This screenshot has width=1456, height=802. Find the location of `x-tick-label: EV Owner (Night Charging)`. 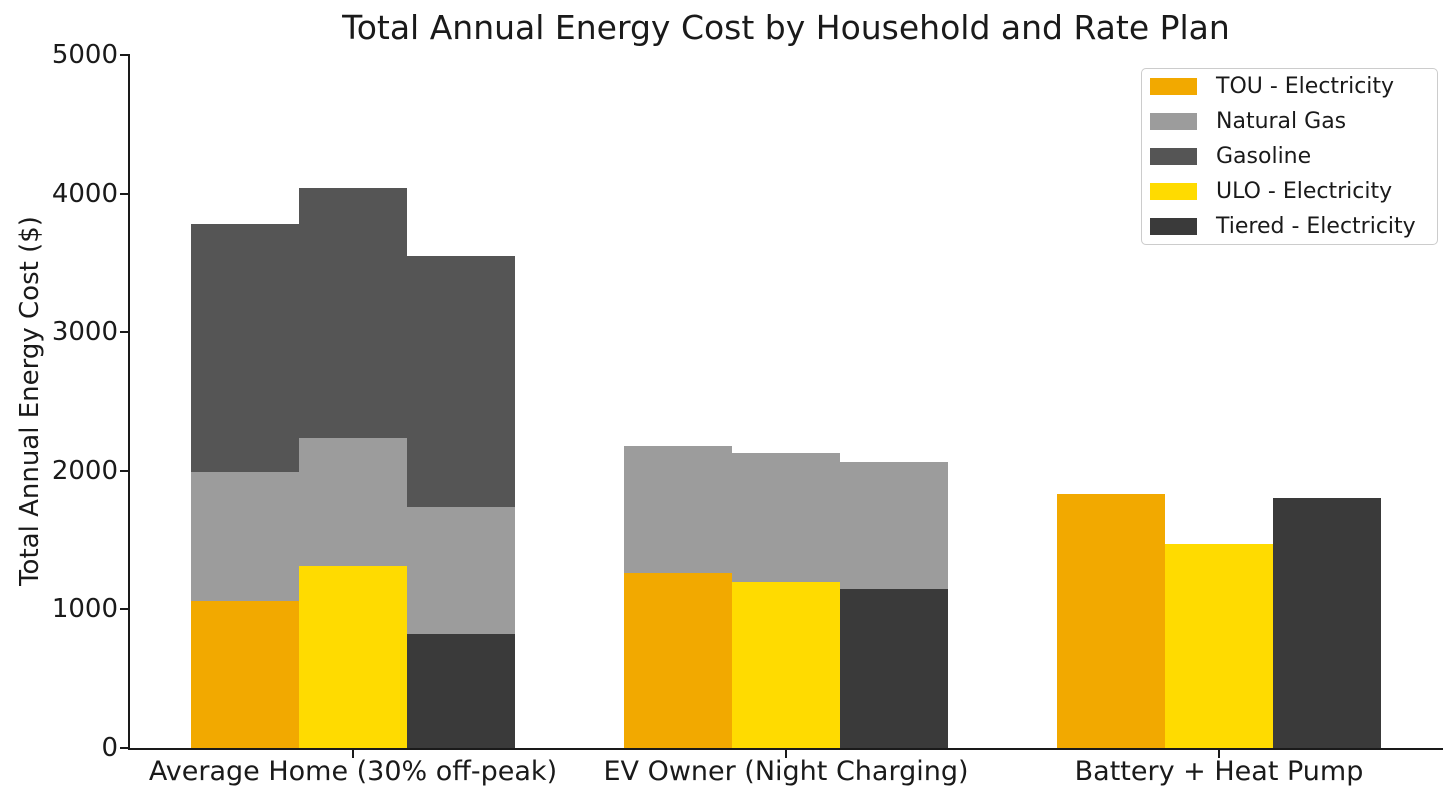

x-tick-label: EV Owner (Night Charging) is located at coordinates (786, 771).